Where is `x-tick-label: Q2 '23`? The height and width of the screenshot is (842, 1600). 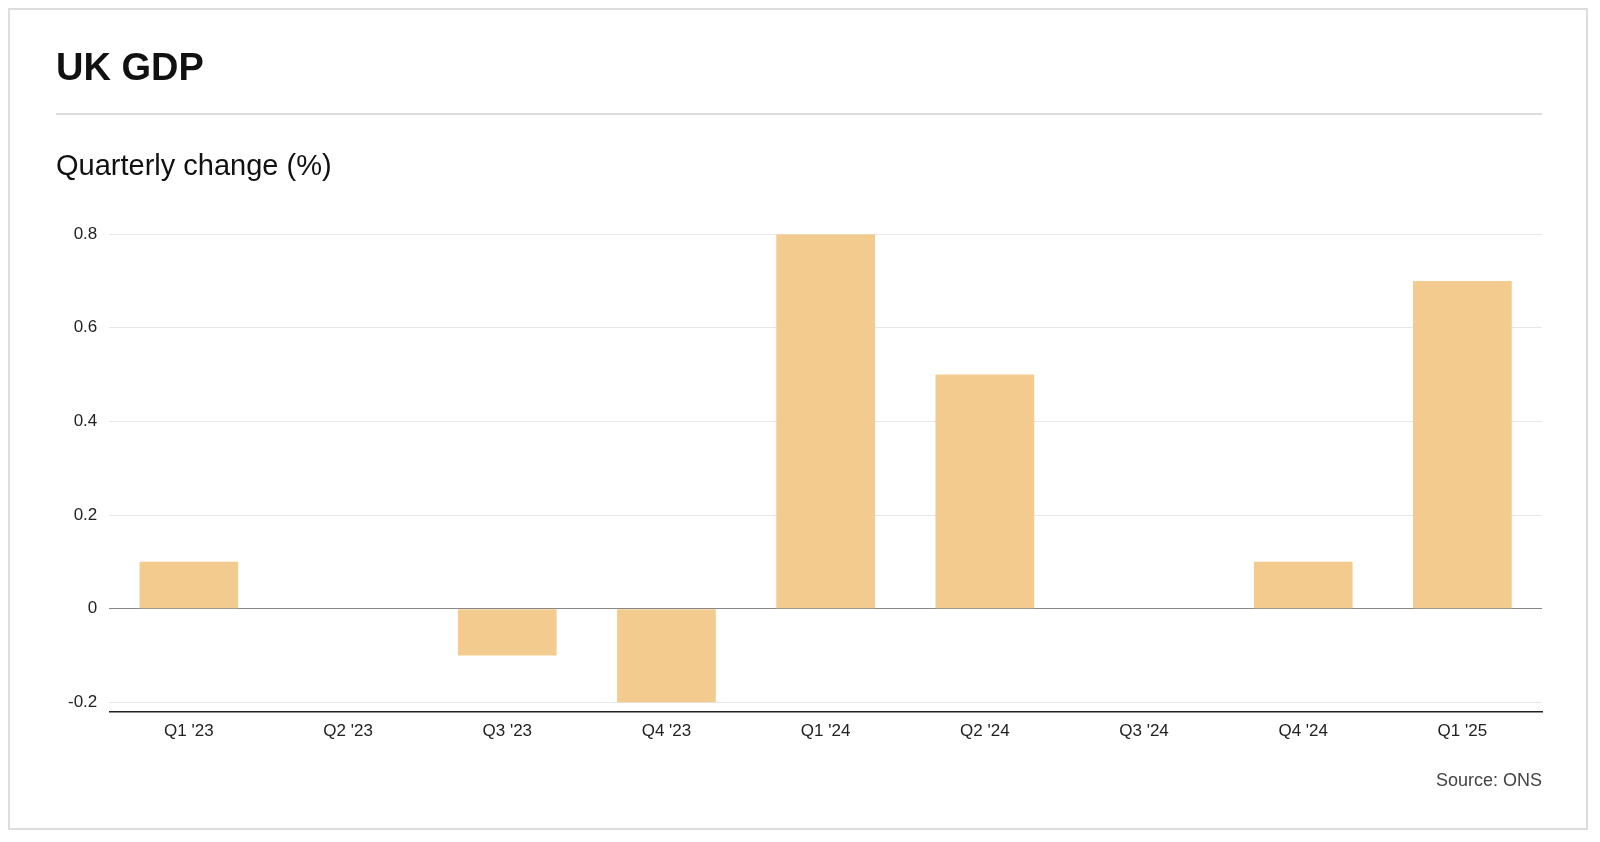 x-tick-label: Q2 '23 is located at coordinates (348, 731).